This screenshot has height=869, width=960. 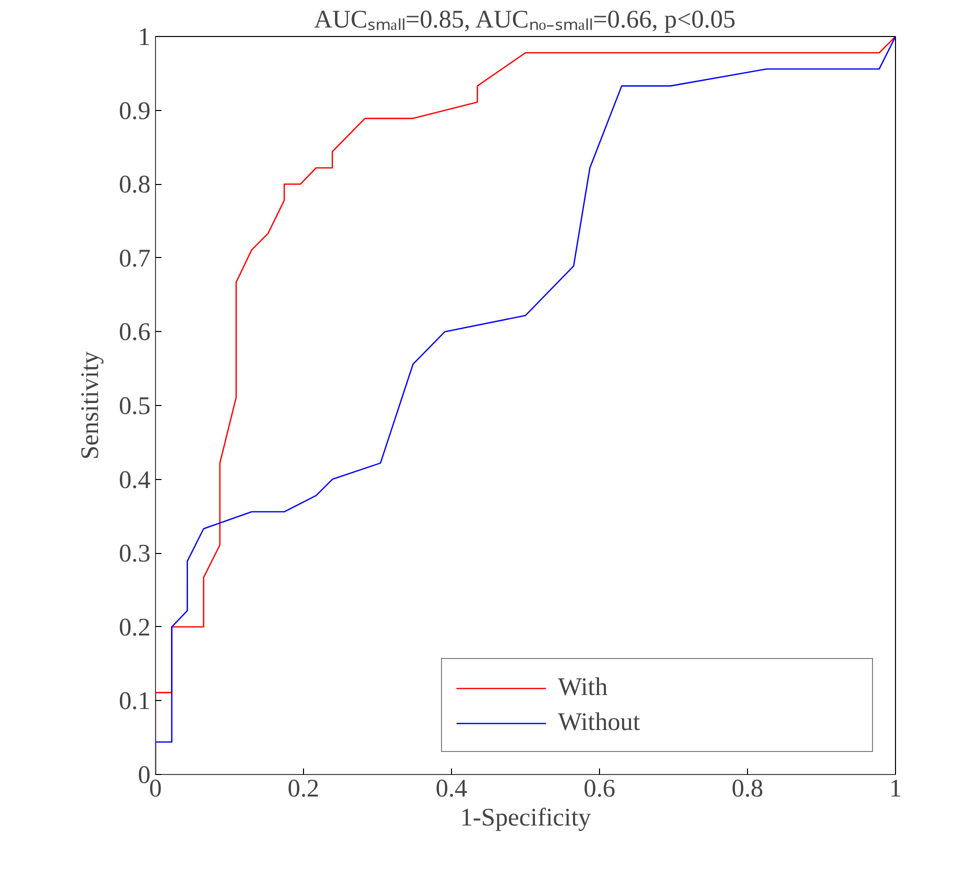 What do you see at coordinates (525, 20) in the screenshot?
I see `chart-title: AUCₛₘₐₗₗ=0.85, AUCₙₒ₋ₛₘₐₗₗ=0.66, p<0.05` at bounding box center [525, 20].